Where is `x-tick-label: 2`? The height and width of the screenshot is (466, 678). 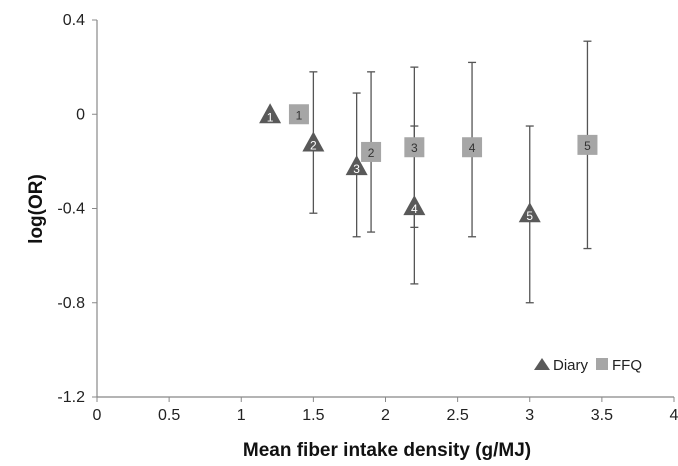 x-tick-label: 2 is located at coordinates (385, 415).